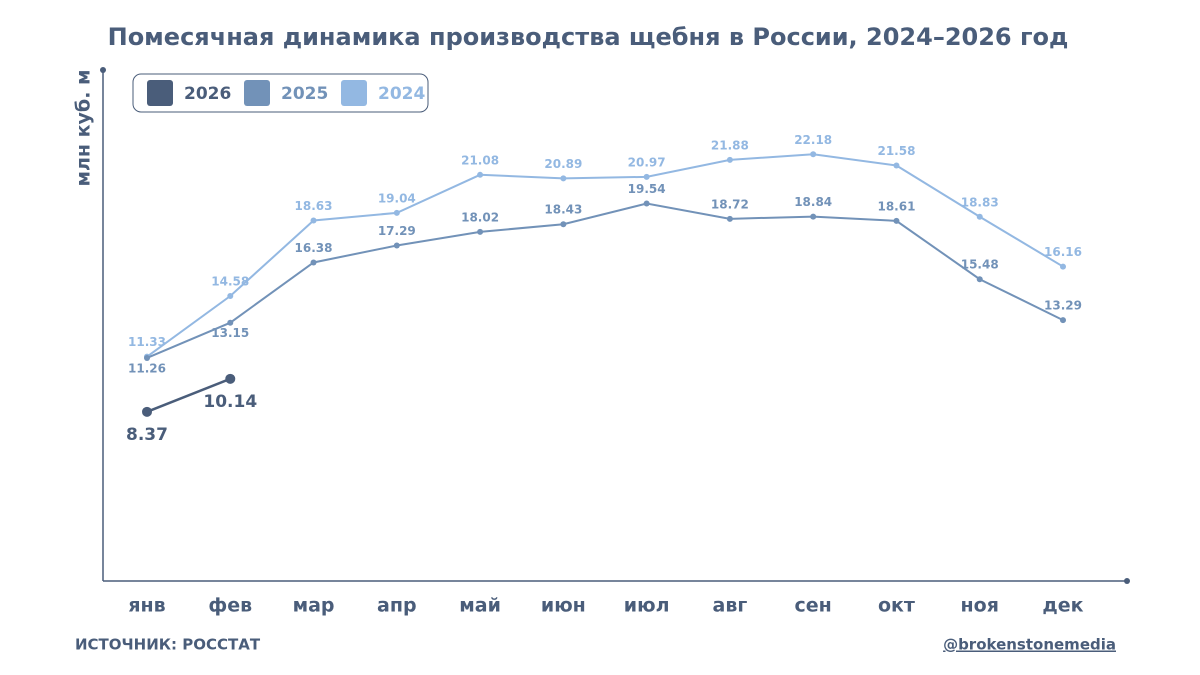 This screenshot has width=1200, height=675. I want to click on data-label: 21.58, so click(896, 151).